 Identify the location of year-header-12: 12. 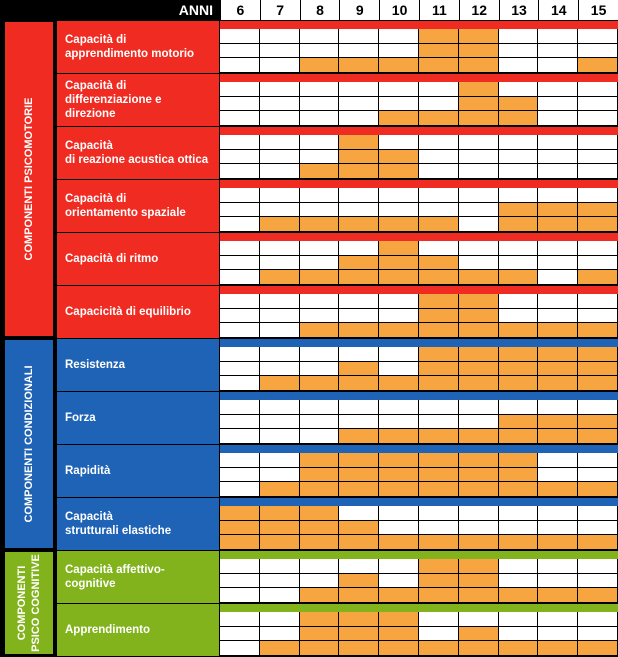
(478, 10).